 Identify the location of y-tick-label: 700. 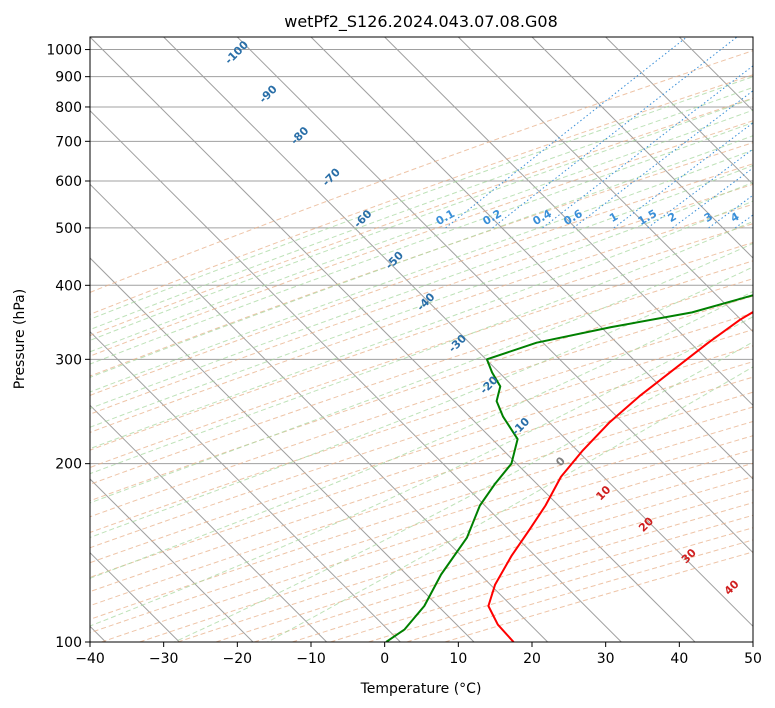
(68, 142).